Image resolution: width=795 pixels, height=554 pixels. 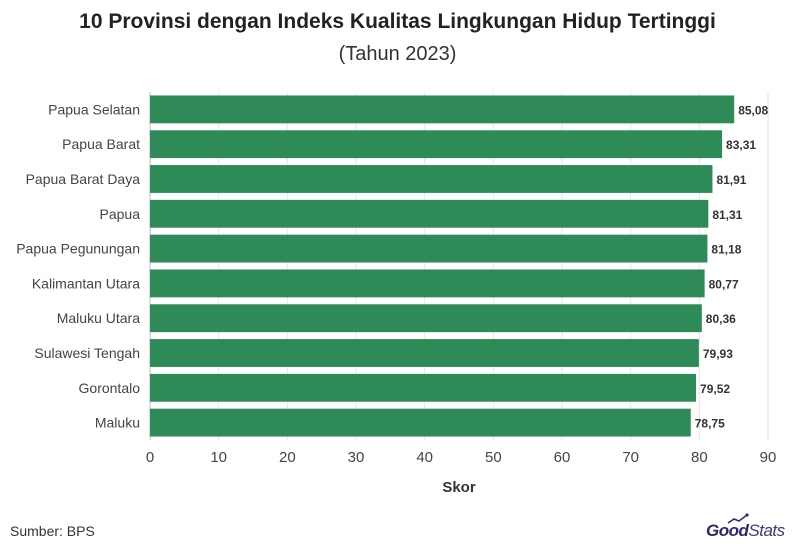 I want to click on category-label: Gorontalo, so click(x=110, y=388).